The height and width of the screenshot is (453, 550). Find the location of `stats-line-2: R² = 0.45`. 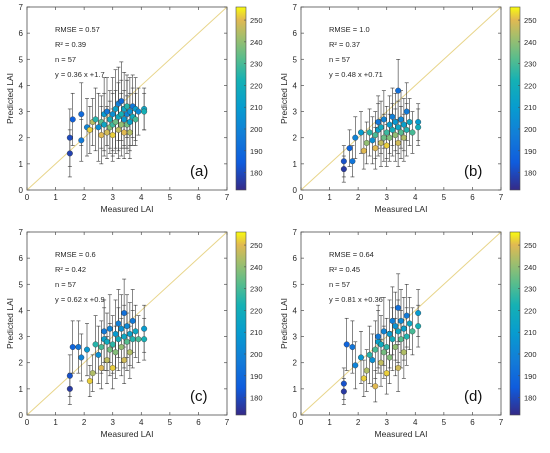

stats-line-2: R² = 0.45 is located at coordinates (344, 269).